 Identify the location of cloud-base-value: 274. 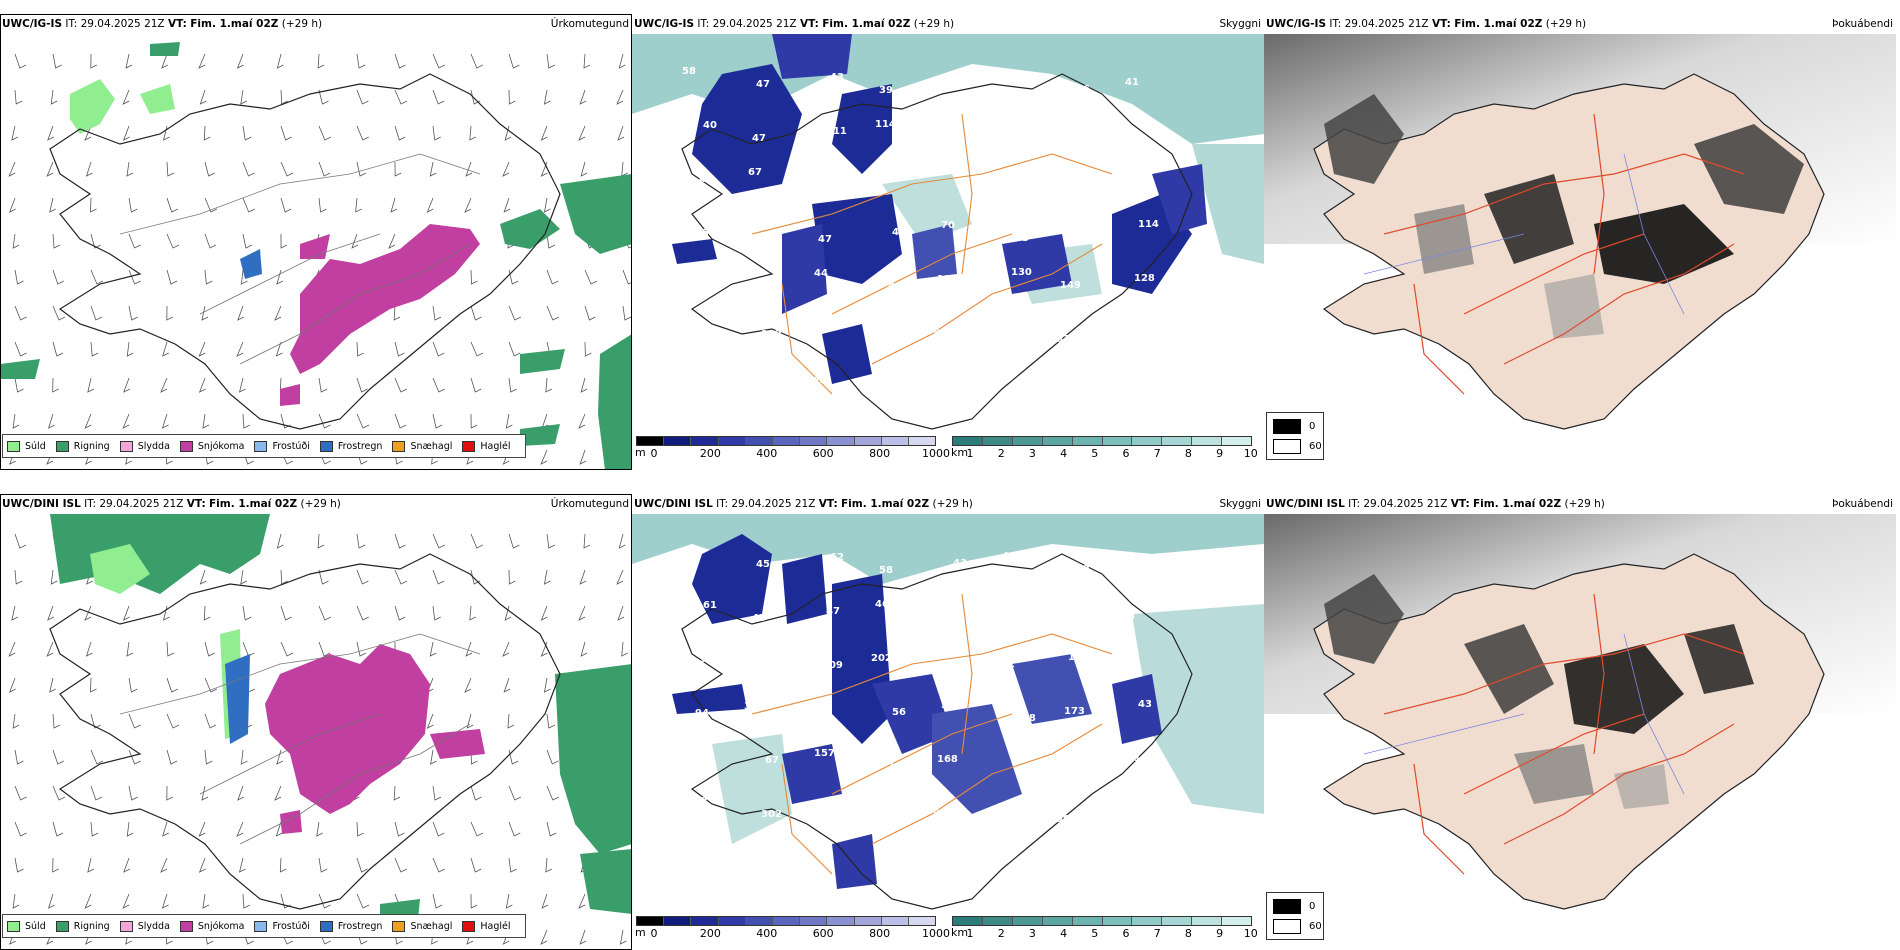
(816, 381).